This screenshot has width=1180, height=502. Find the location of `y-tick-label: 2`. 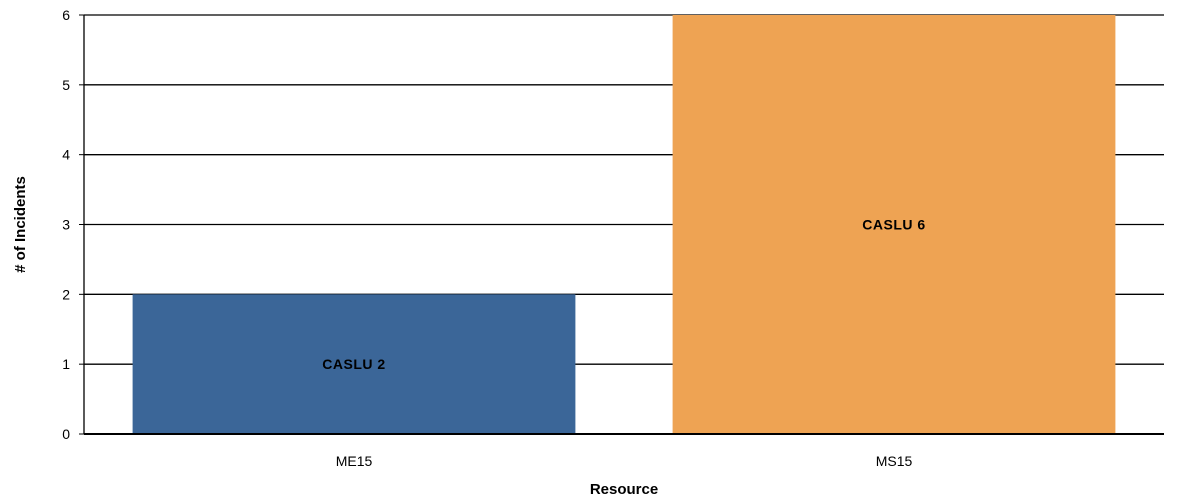

y-tick-label: 2 is located at coordinates (66, 294).